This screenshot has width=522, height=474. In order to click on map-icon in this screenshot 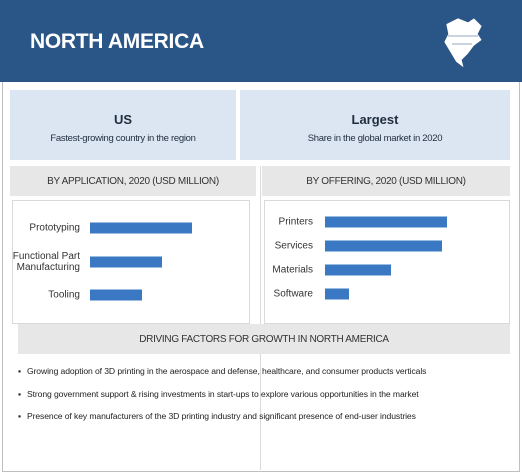, I will do `click(463, 43)`.